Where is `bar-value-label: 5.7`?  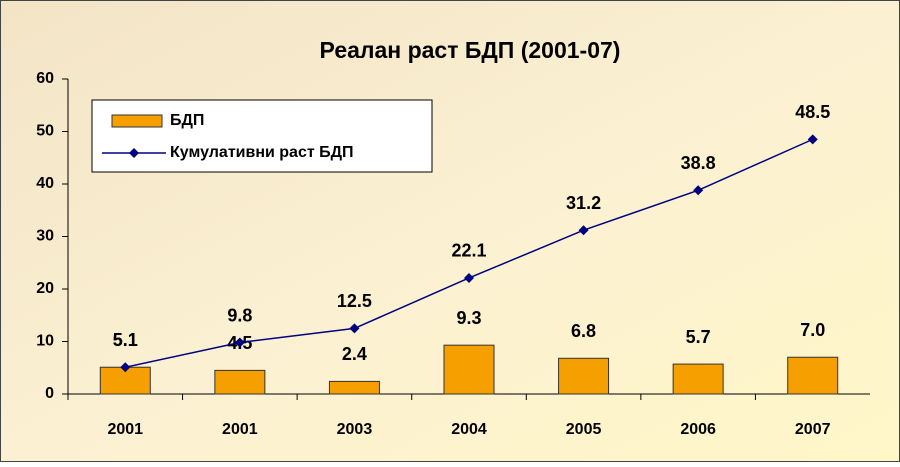
bar-value-label: 5.7 is located at coordinates (698, 337).